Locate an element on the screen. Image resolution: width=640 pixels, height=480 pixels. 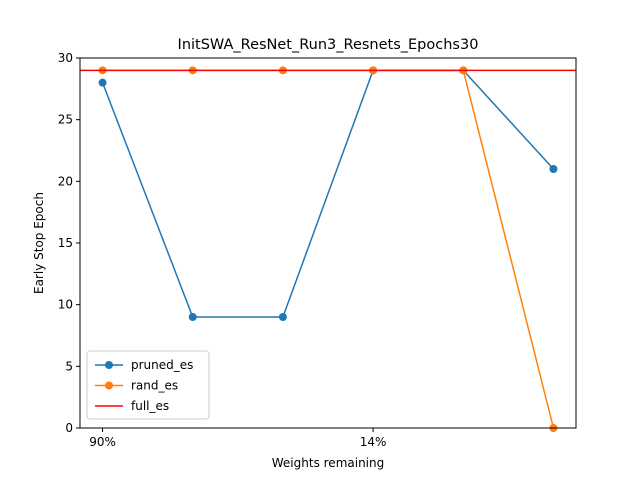
legend-marker-rand_es is located at coordinates (109, 385).